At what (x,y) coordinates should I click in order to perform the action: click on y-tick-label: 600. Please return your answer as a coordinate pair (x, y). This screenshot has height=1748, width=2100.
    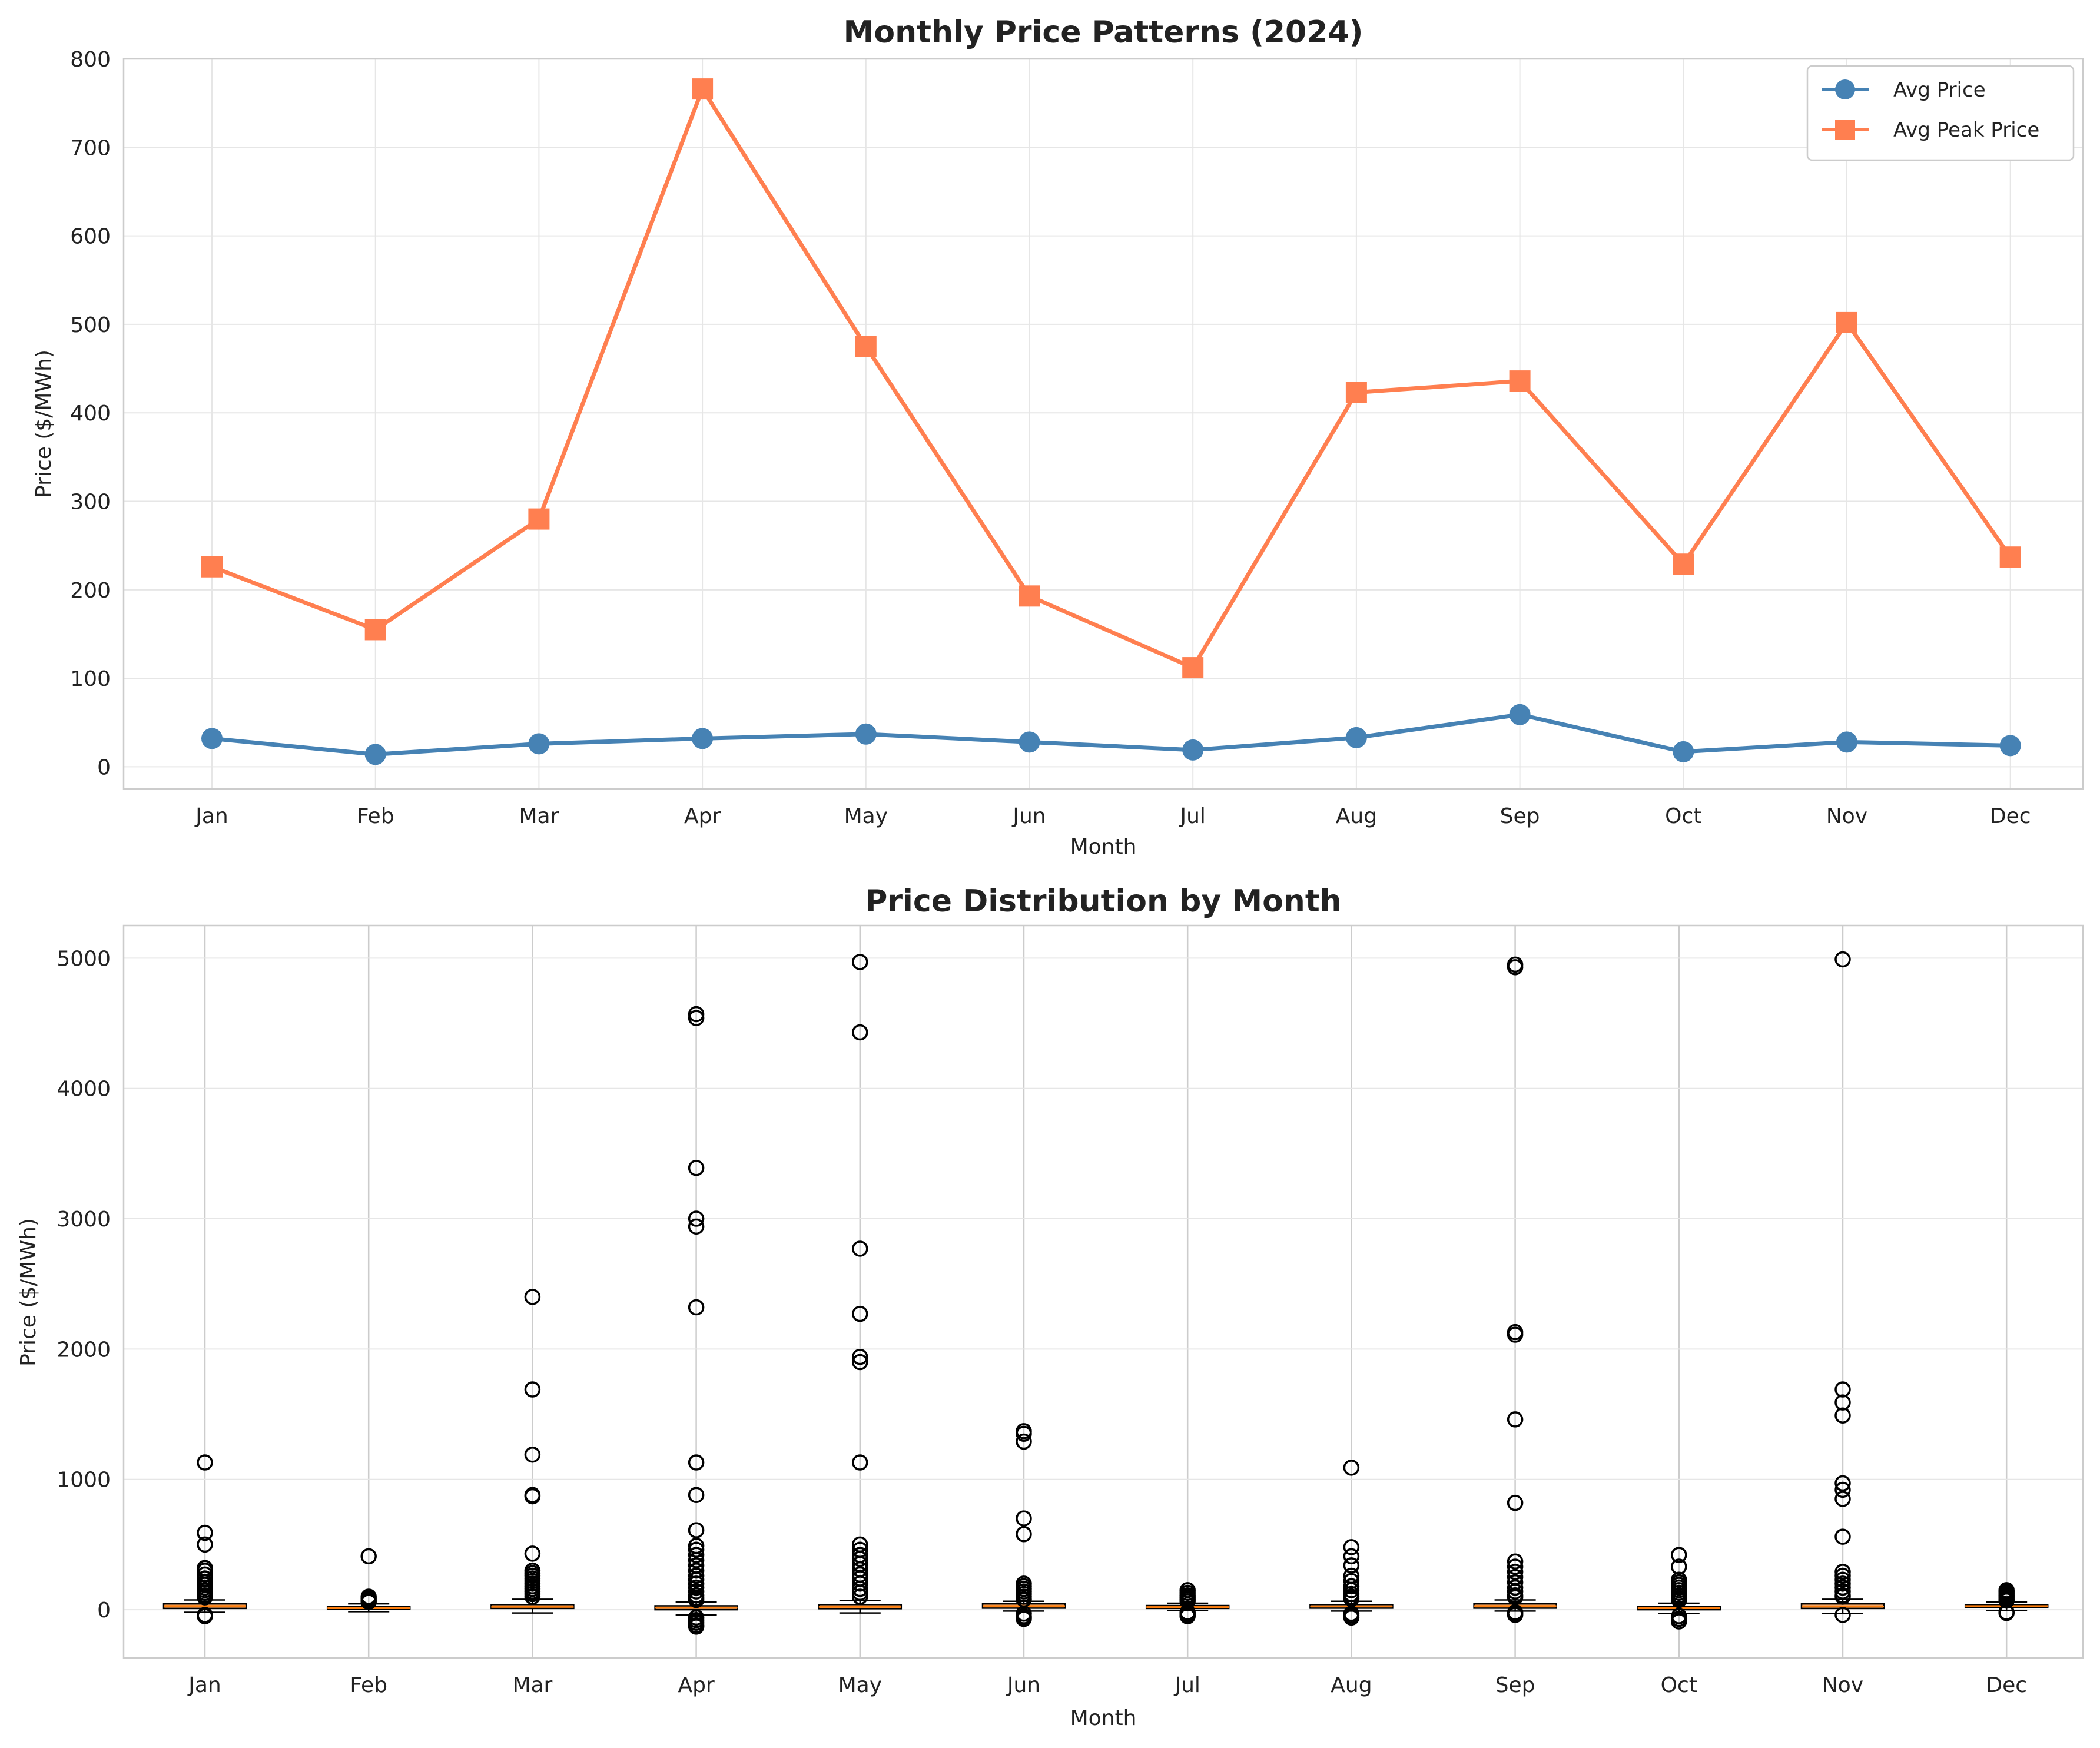
    Looking at the image, I should click on (90, 237).